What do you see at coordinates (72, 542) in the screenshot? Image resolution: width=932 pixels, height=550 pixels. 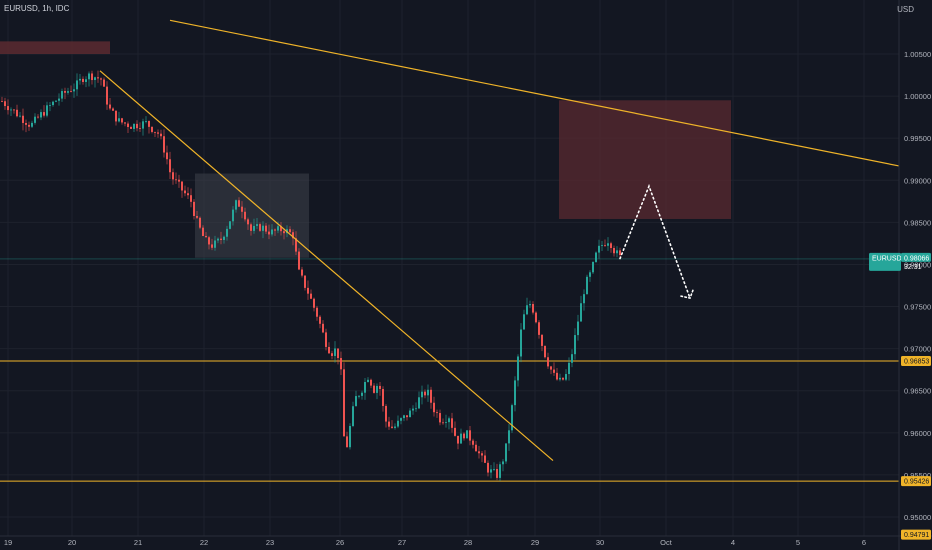 I see `time-tick-label: 20` at bounding box center [72, 542].